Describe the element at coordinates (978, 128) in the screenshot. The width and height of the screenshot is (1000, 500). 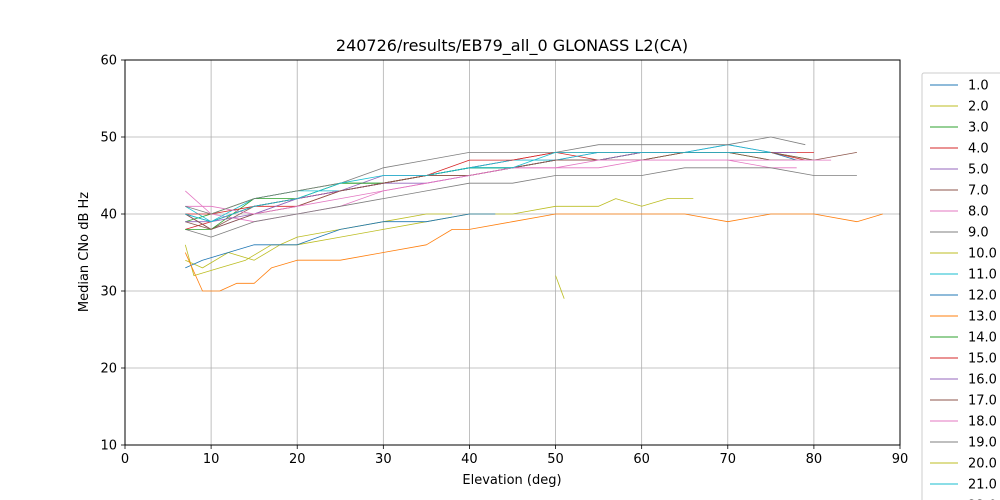
I see `legend-label: 3.0` at that location.